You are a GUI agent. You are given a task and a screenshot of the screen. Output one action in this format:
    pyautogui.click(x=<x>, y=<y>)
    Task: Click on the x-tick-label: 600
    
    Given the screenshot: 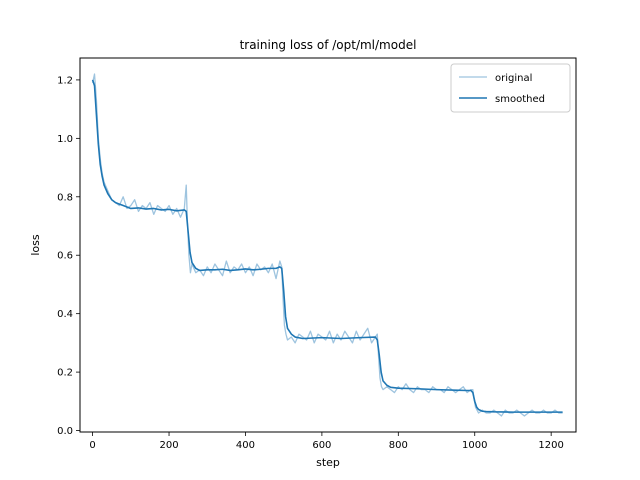 What is the action you would take?
    pyautogui.click(x=321, y=445)
    